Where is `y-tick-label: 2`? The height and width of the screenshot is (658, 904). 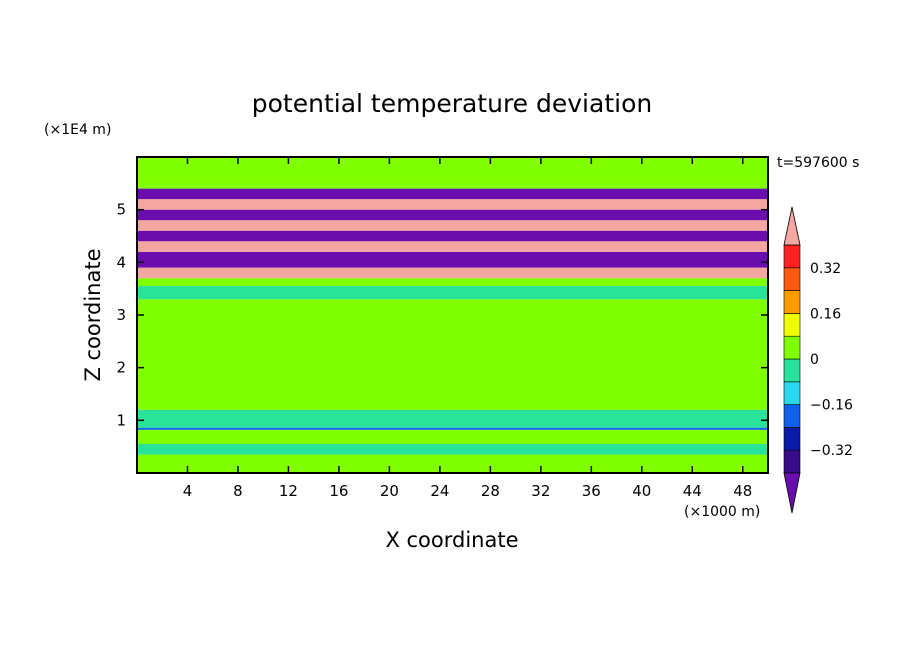 y-tick-label: 2 is located at coordinates (121, 368).